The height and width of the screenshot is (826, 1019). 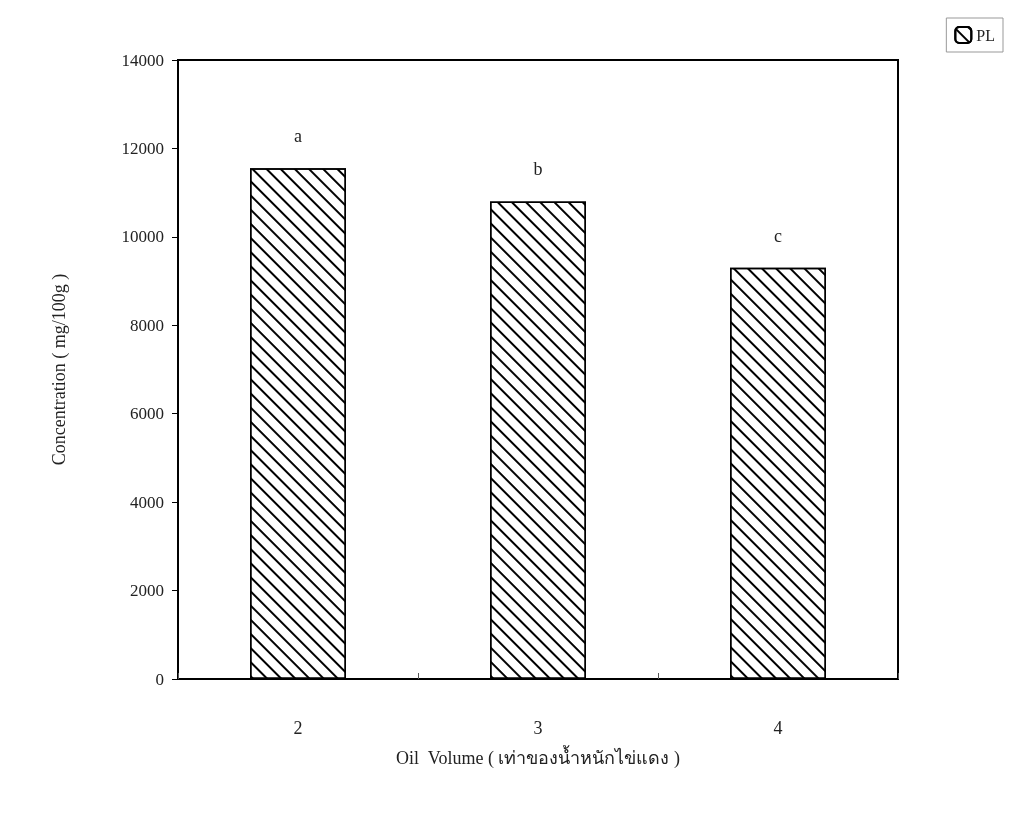 I want to click on x-axis-title: Oil Volume ( เท่าของน้ำหนักไข่แดง ), so click(x=538, y=757).